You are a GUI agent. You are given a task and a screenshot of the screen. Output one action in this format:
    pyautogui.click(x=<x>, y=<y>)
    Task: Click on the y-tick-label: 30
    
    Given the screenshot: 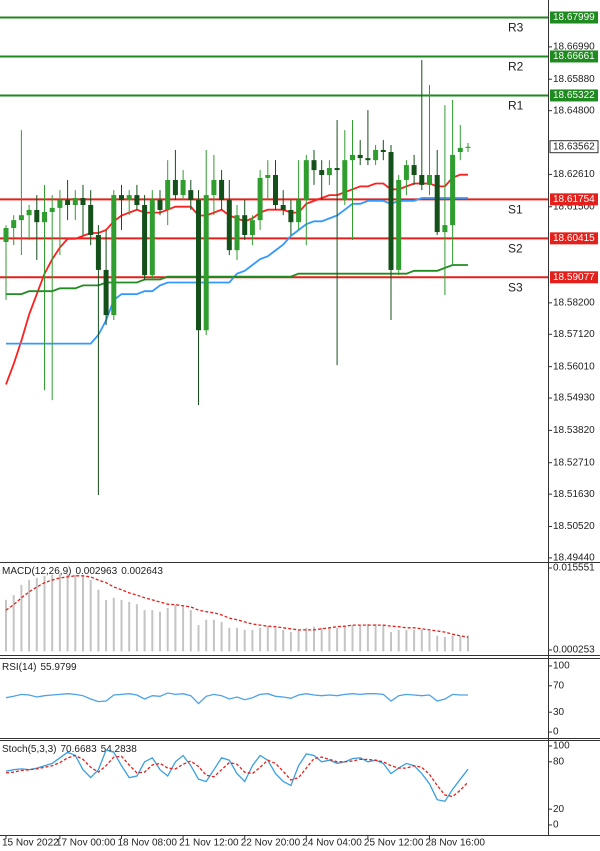 What is the action you would take?
    pyautogui.click(x=559, y=712)
    